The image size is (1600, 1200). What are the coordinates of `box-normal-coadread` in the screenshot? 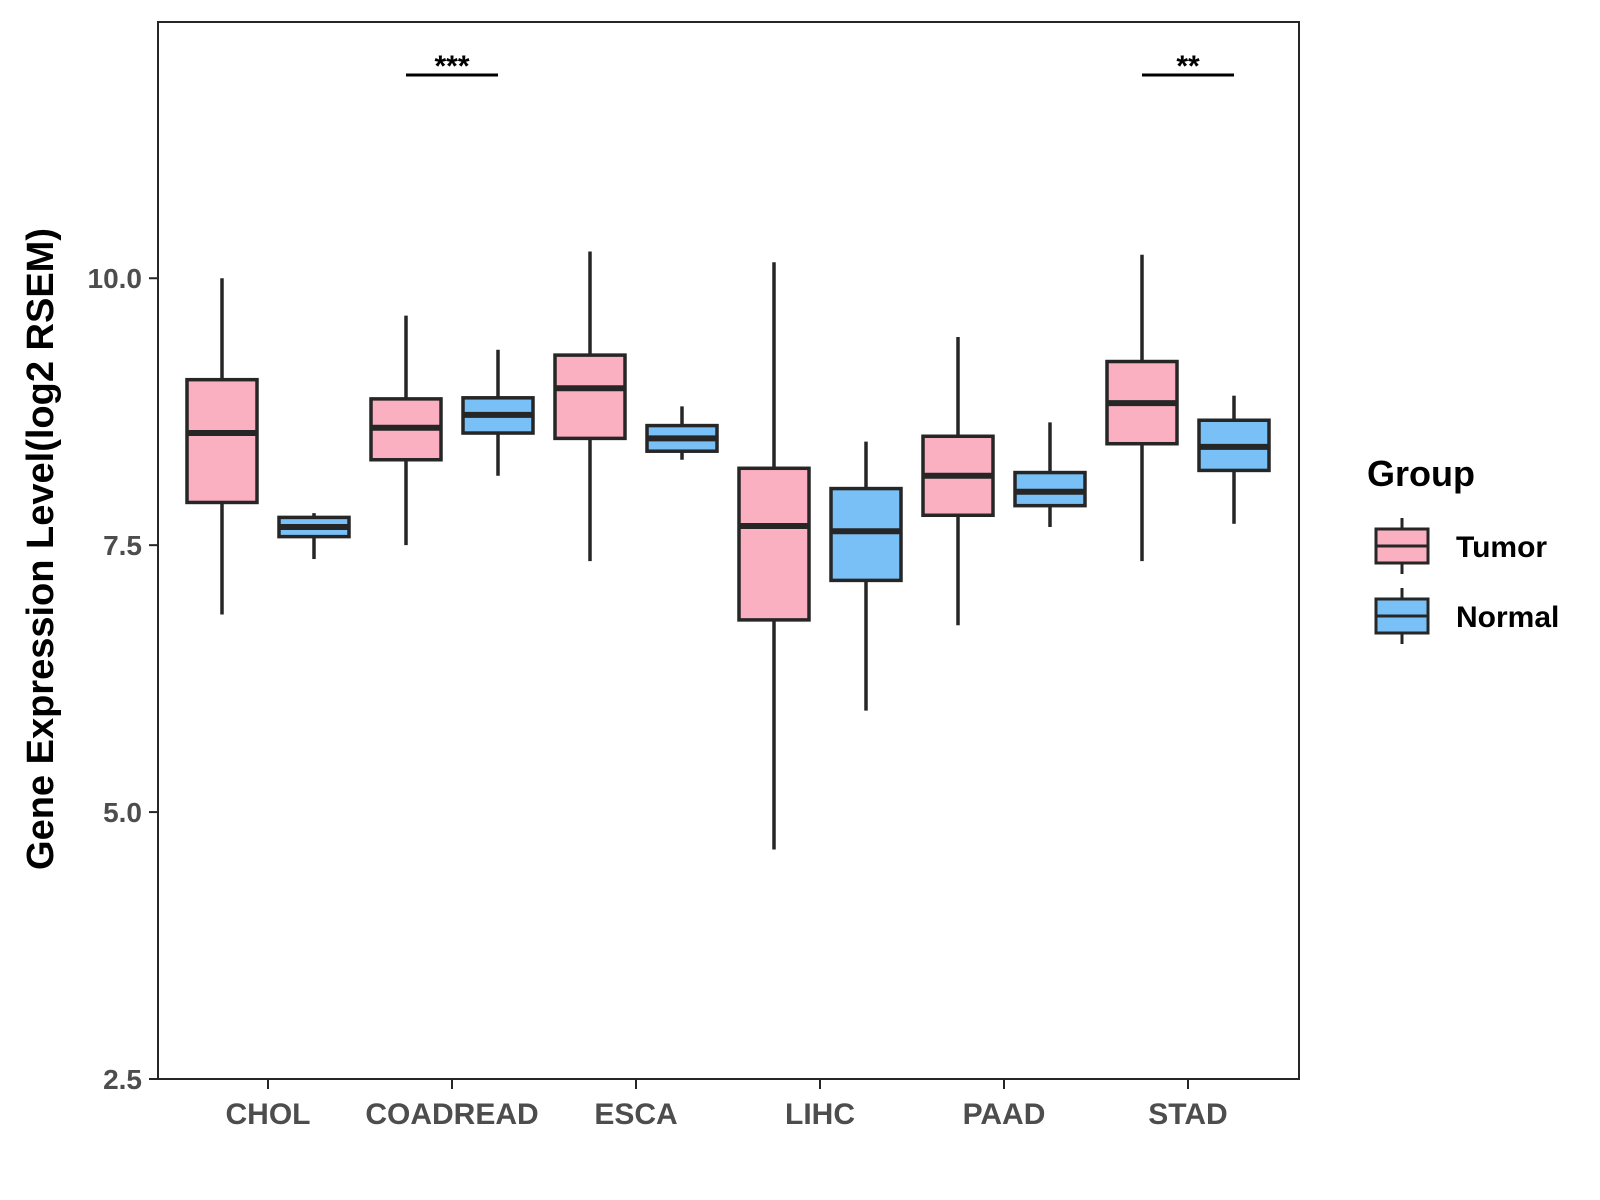 It's located at (498, 412).